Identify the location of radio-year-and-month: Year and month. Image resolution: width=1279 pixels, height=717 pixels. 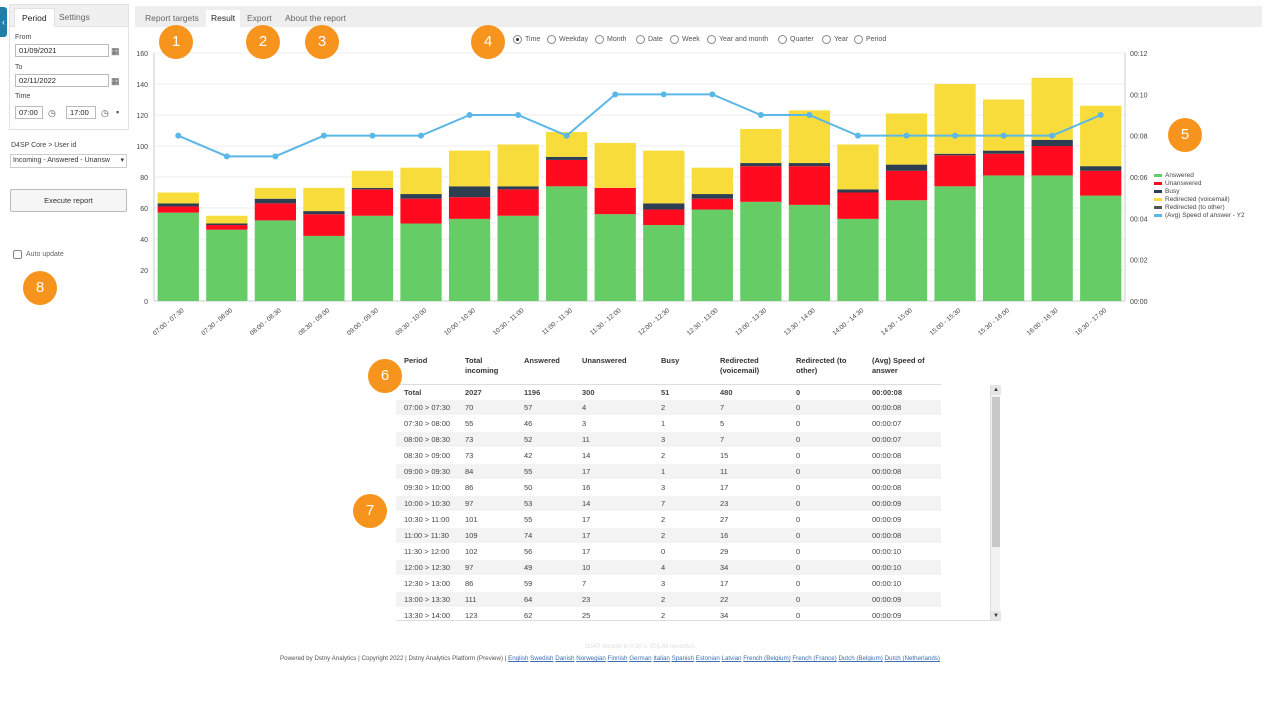
(737, 39).